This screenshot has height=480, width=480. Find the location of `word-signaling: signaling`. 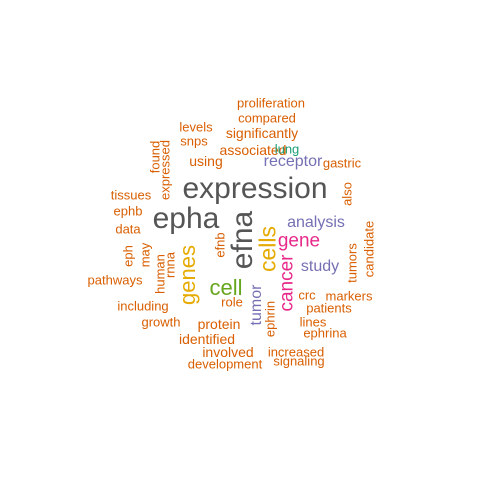

word-signaling: signaling is located at coordinates (299, 361).